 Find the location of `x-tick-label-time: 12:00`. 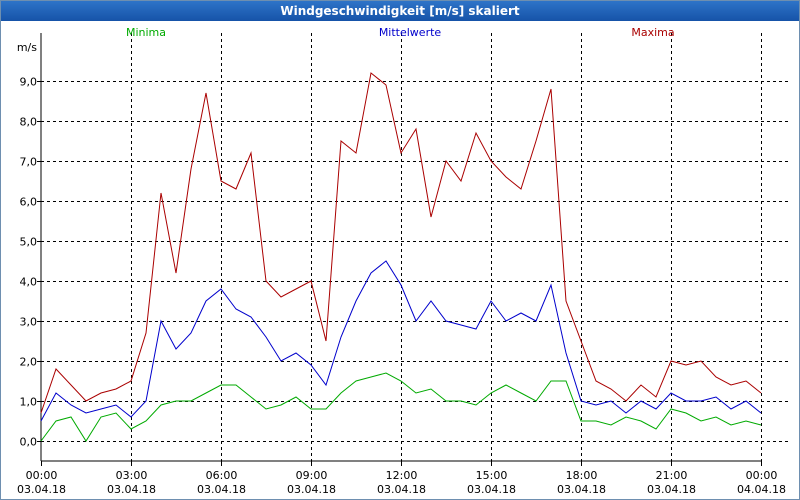

x-tick-label-time: 12:00 is located at coordinates (402, 475).